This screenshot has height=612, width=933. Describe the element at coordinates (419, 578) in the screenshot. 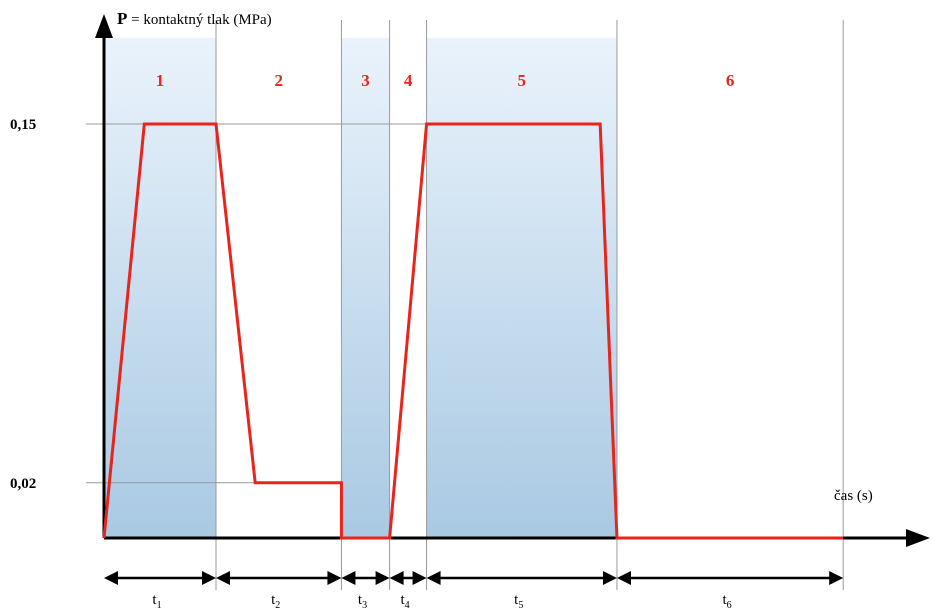

I see `duration-4-right-arrow-icon` at that location.